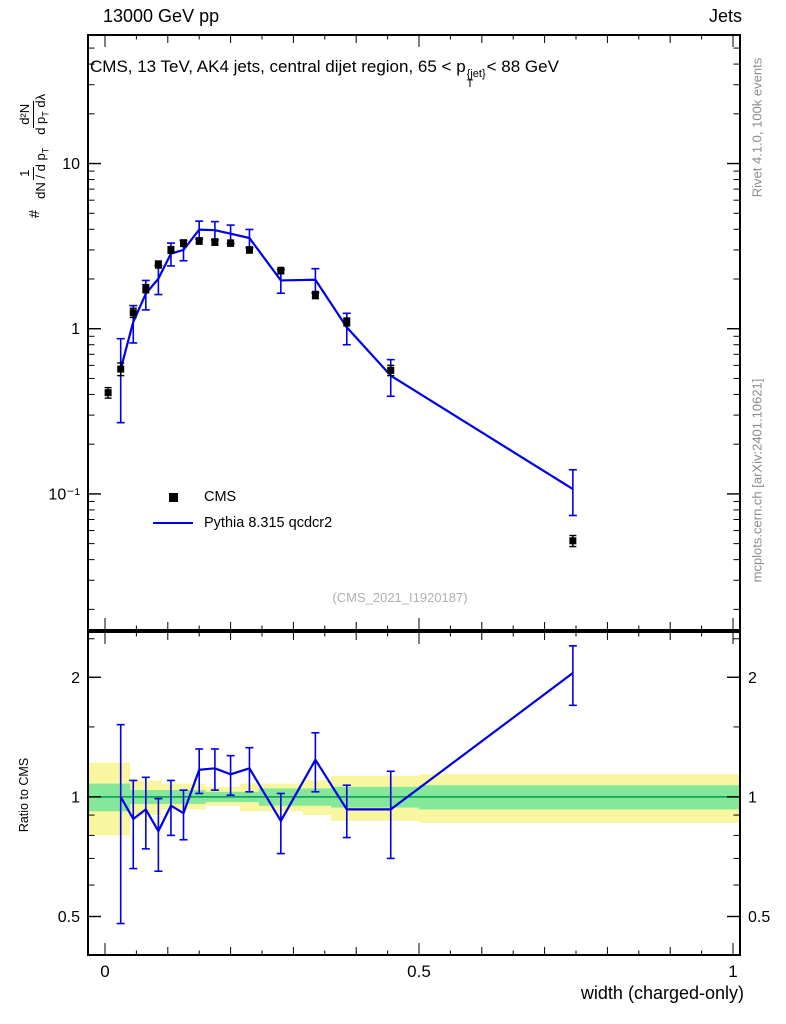 The width and height of the screenshot is (786, 1024). I want to click on ratio-uncertainty-bands, so click(414, 799).